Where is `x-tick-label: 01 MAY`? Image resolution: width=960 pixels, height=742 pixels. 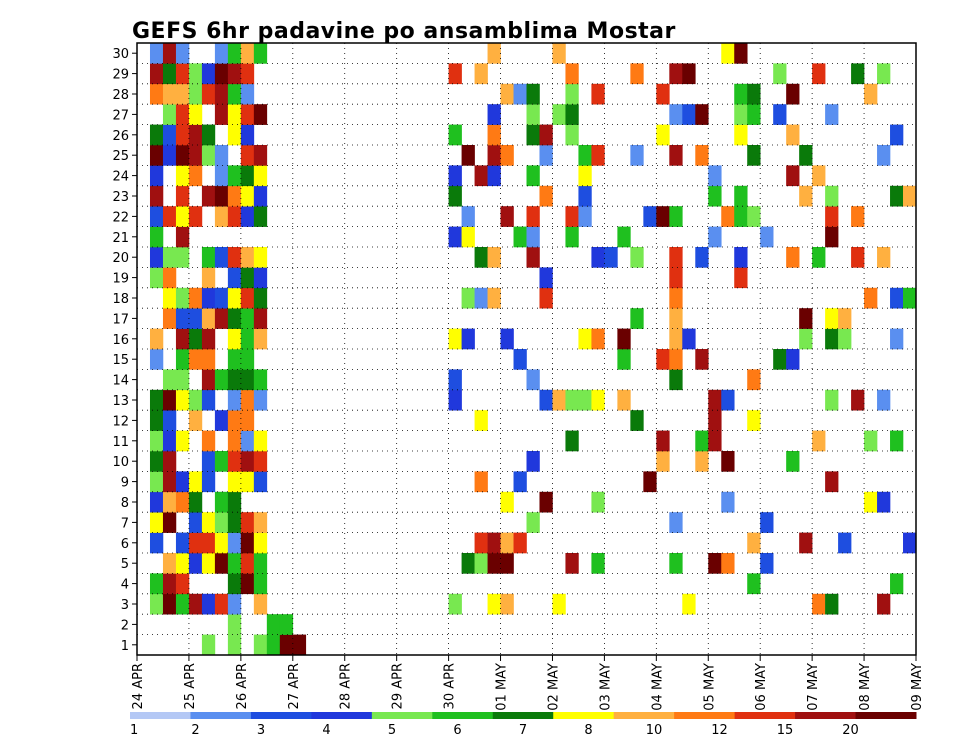
x-tick-label: 01 MAY is located at coordinates (502, 687).